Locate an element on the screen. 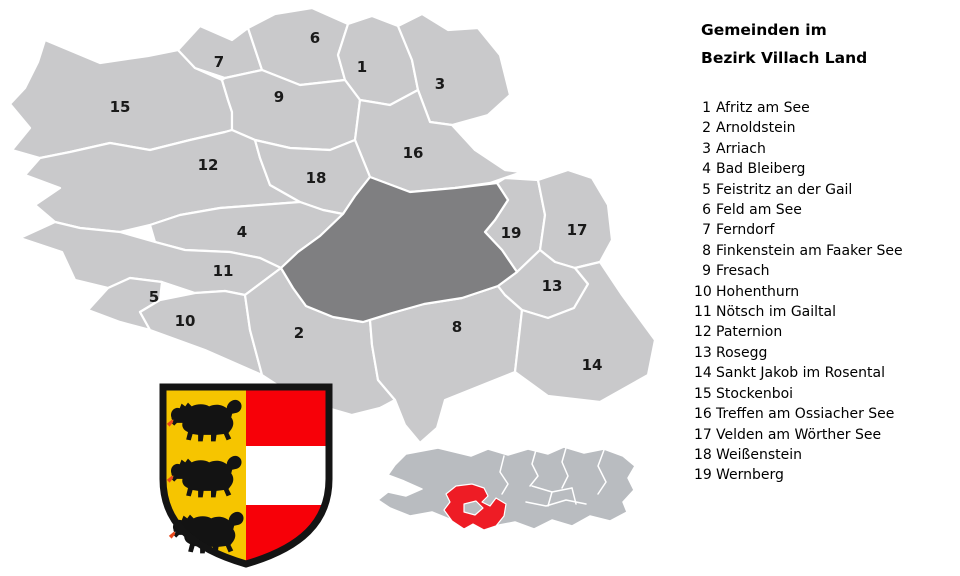 This screenshot has width=960, height=576. list-item: 9 Fresach is located at coordinates (825, 271).